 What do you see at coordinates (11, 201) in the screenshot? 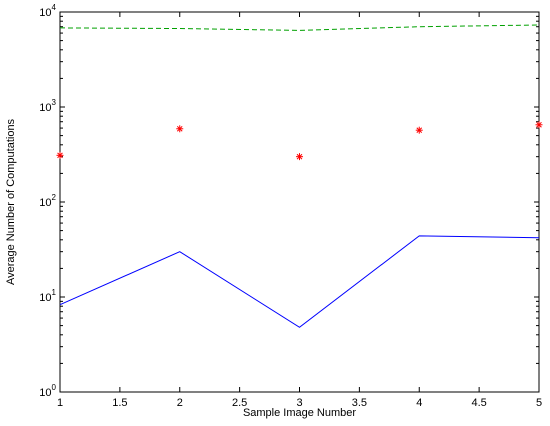
I see `y-axis-label: Average Number of Computations` at bounding box center [11, 201].